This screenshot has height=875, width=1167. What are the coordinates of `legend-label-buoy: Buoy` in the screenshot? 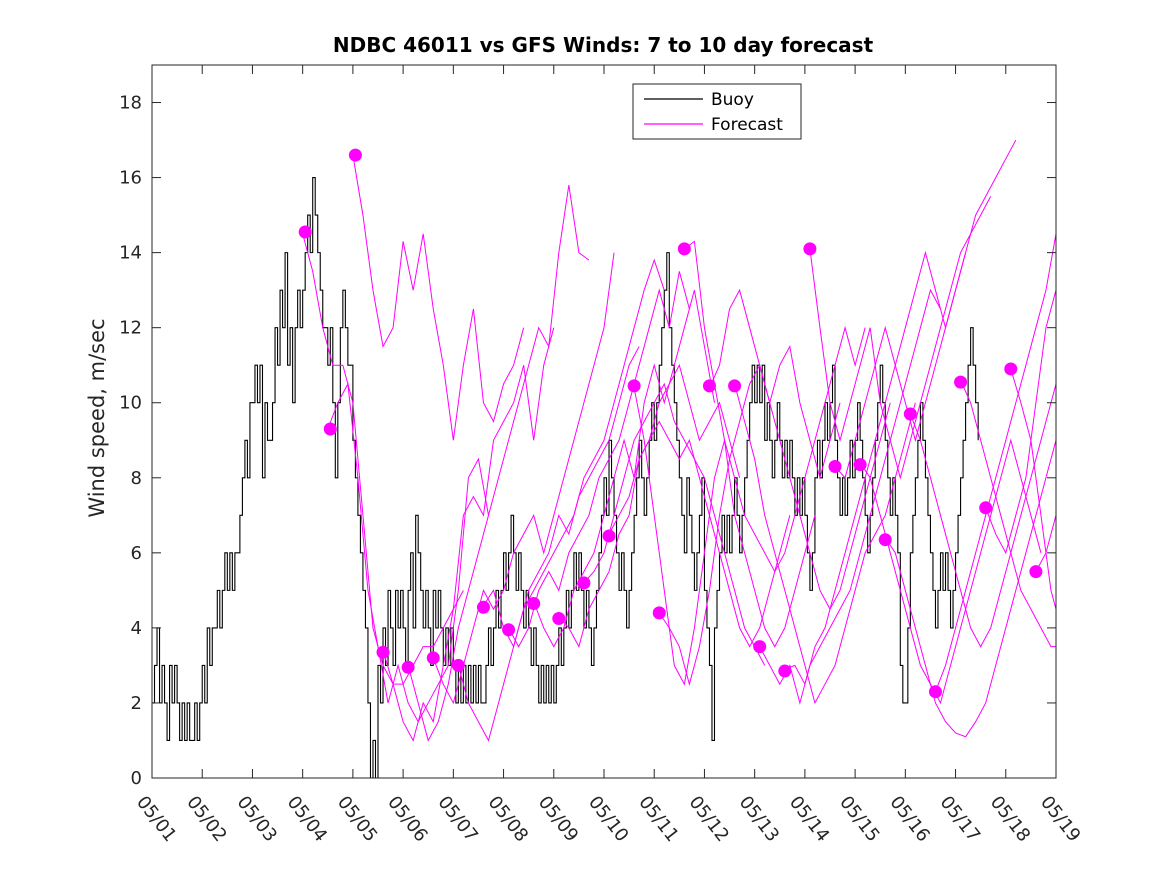 It's located at (732, 100).